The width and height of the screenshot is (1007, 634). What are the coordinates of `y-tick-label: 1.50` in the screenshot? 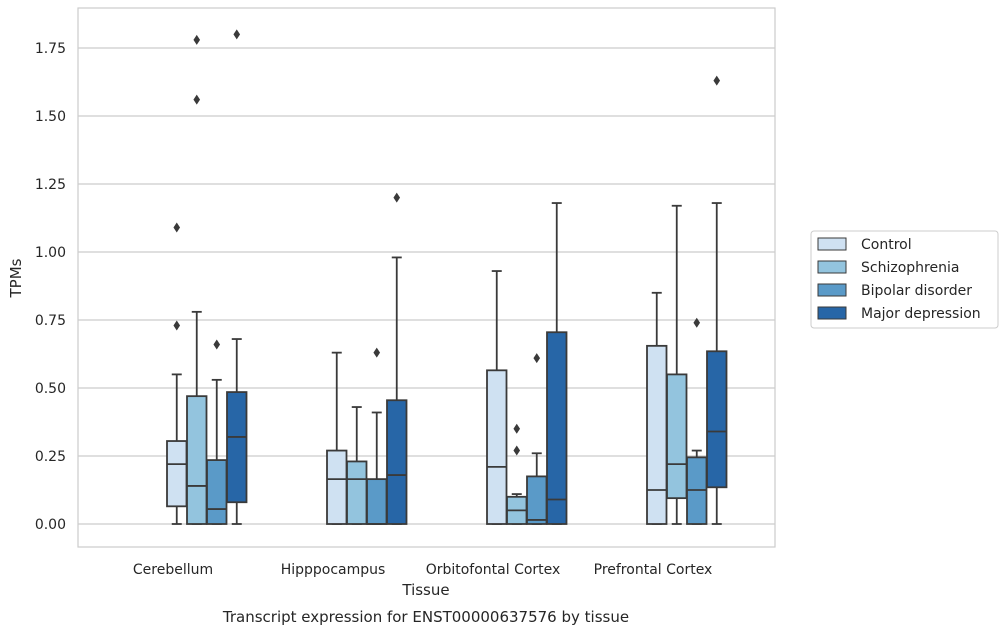 It's located at (50, 117).